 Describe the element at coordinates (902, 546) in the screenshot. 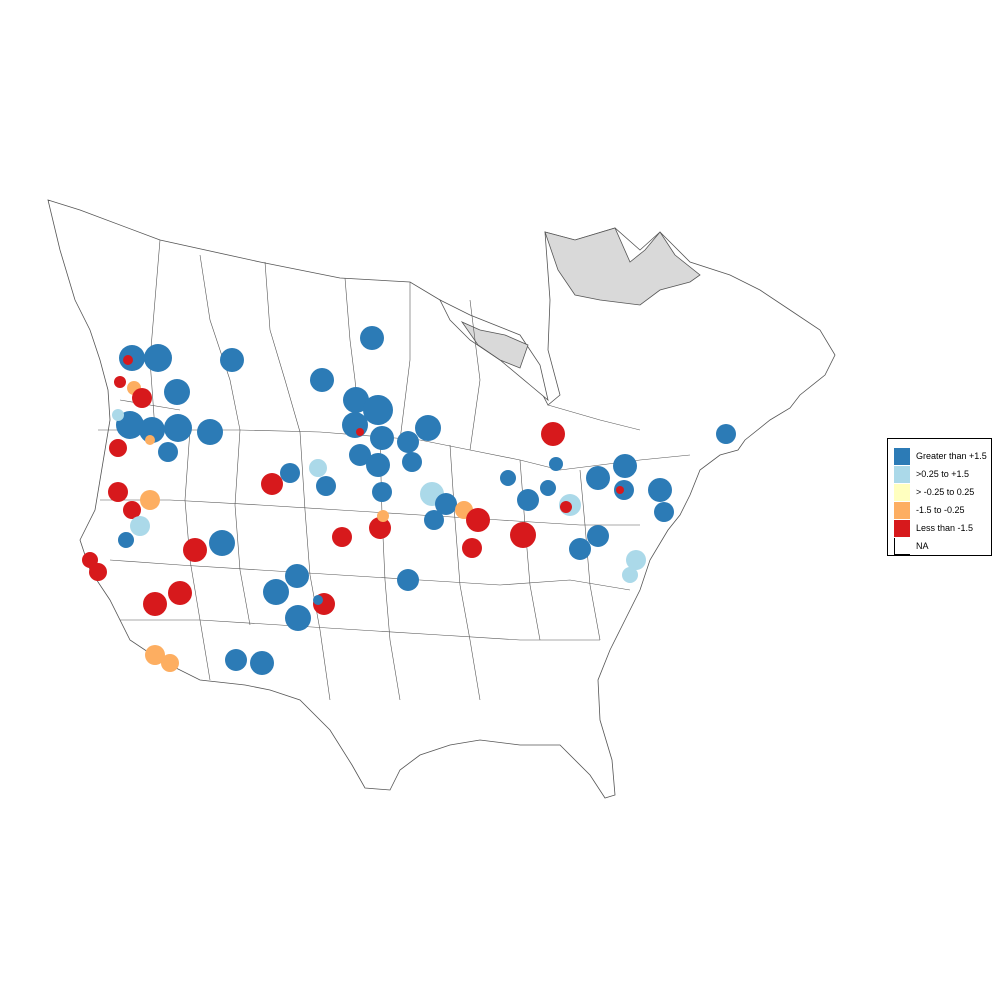

I see `legend-swatch-na` at that location.